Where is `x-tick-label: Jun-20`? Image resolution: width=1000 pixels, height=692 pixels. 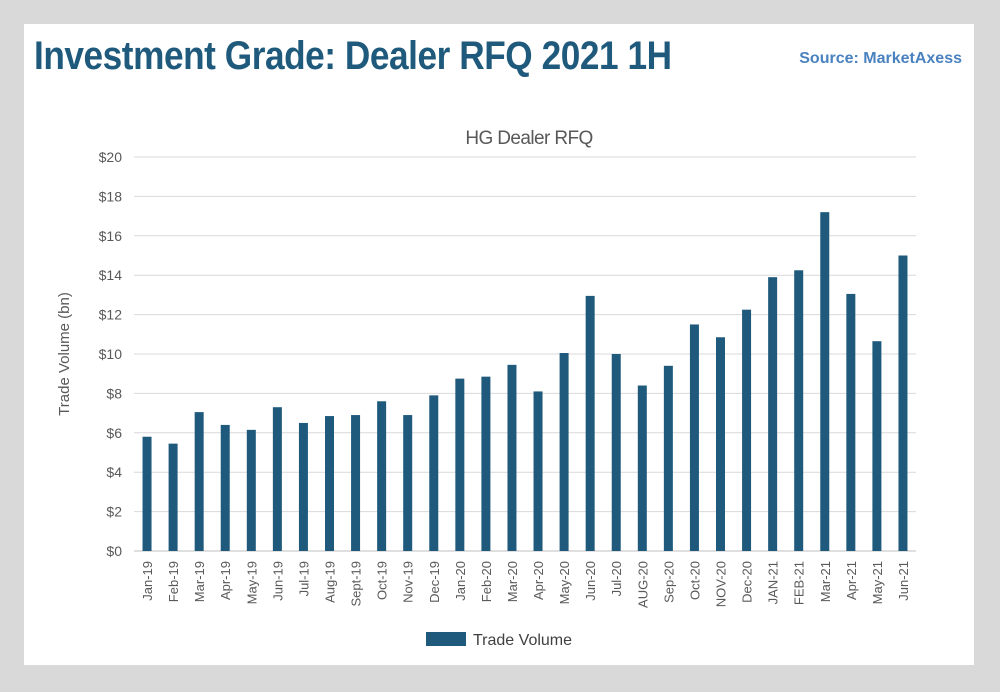 x-tick-label: Jun-20 is located at coordinates (590, 581).